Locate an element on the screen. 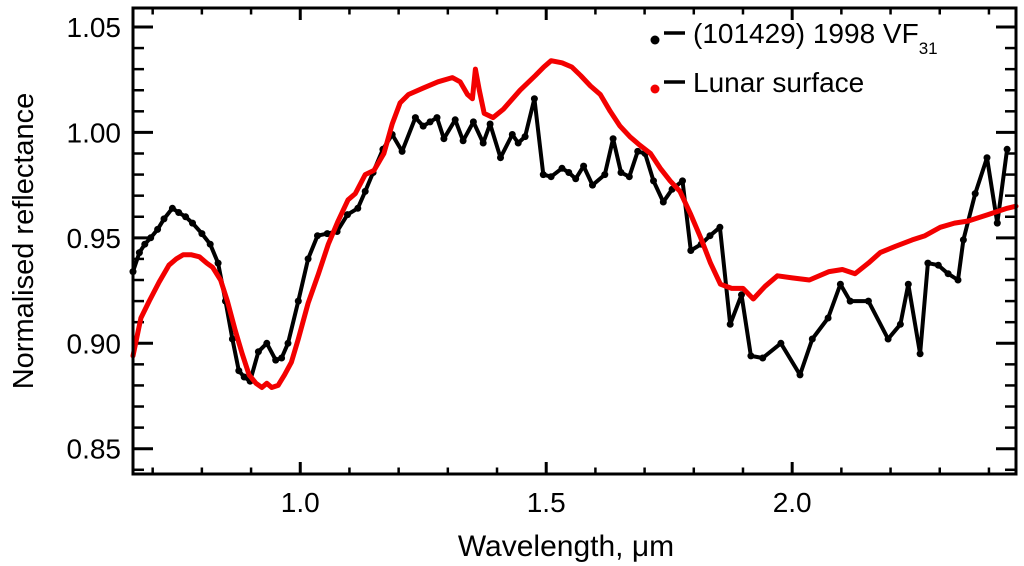 The height and width of the screenshot is (566, 1024). x-tick-label: 1.0 is located at coordinates (300, 502).